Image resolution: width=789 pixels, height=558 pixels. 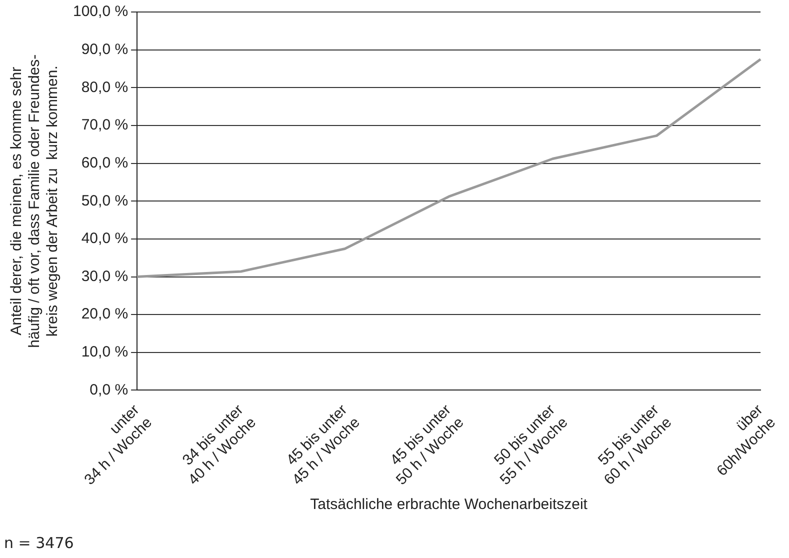 I want to click on y-tick-label: 100,0 %, so click(x=100, y=11).